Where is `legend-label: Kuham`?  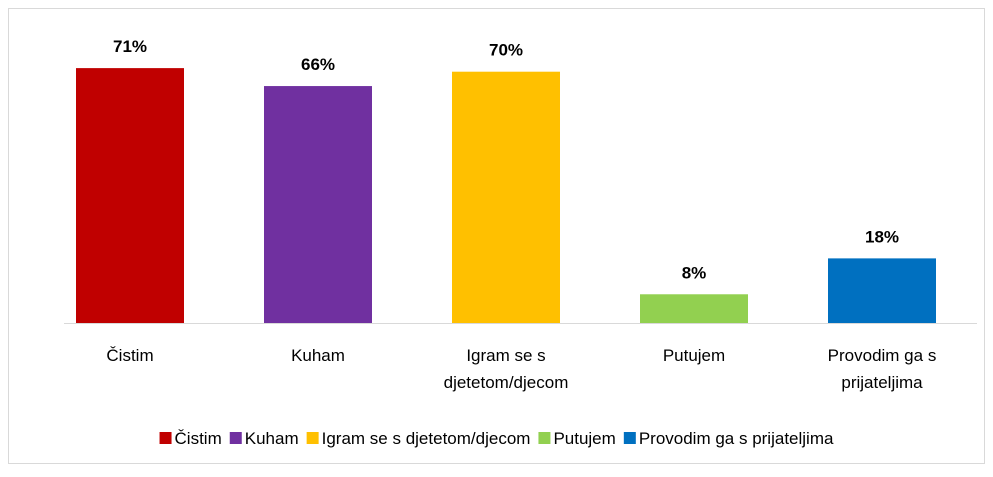
legend-label: Kuham is located at coordinates (272, 438).